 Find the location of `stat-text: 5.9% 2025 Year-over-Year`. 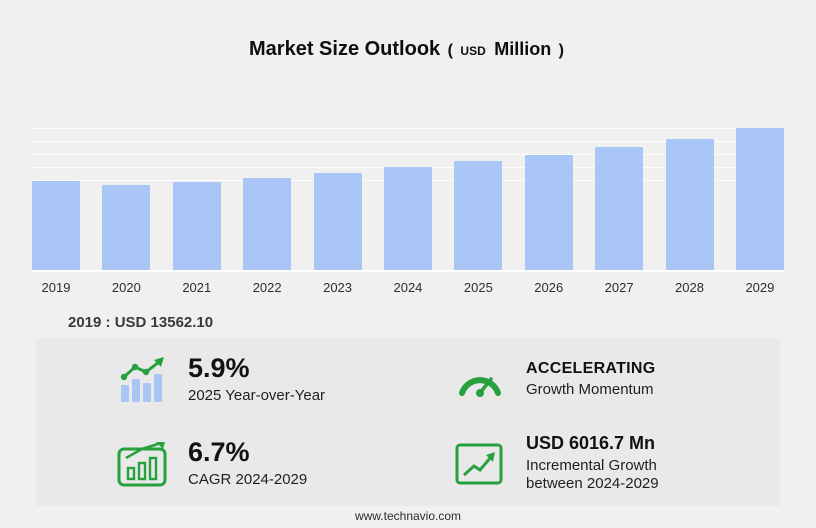

stat-text: 5.9% 2025 Year-over-Year is located at coordinates (256, 379).